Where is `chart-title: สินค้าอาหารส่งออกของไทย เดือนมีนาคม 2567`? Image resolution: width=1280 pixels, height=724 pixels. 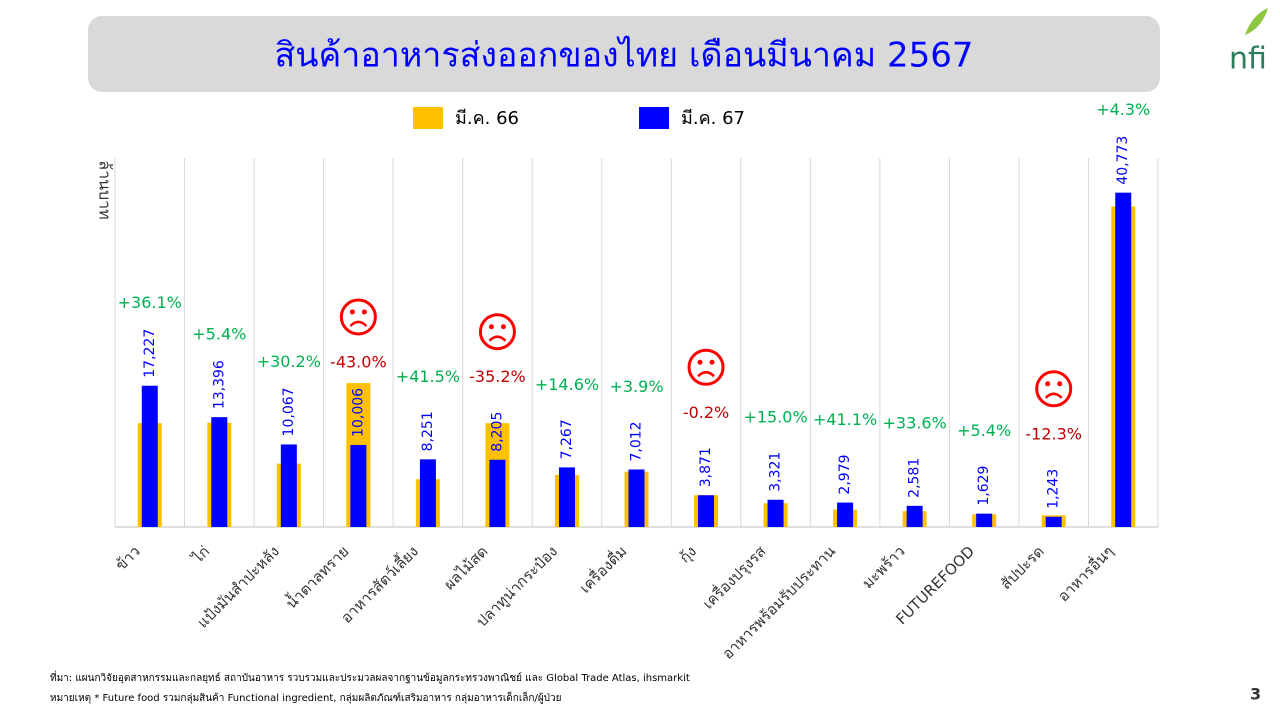
chart-title: สินค้าอาหารส่งออกของไทย เดือนมีนาคม 2567 is located at coordinates (624, 56).